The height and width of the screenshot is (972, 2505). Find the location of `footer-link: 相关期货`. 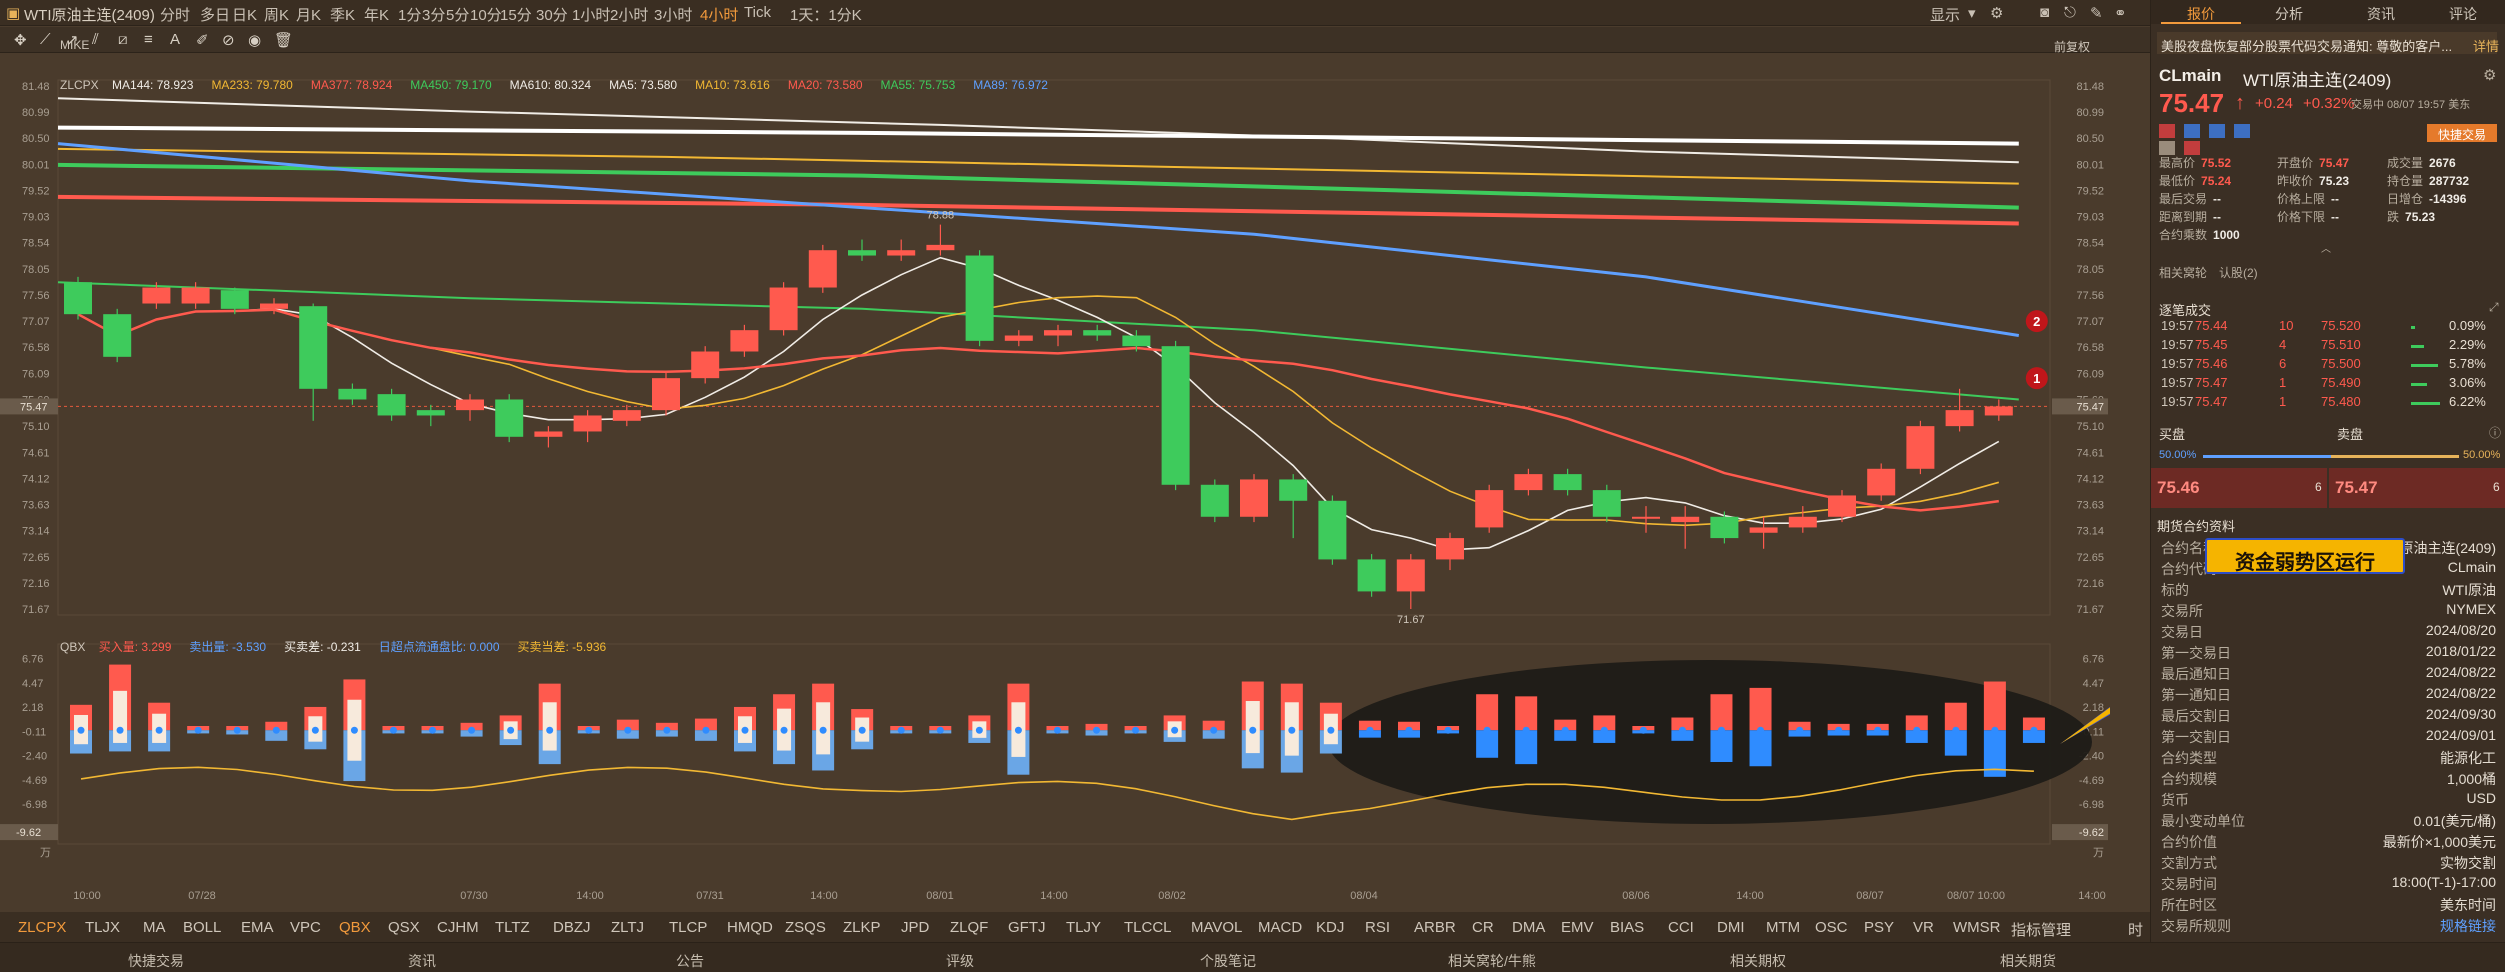

footer-link: 相关期货 is located at coordinates (2028, 961).